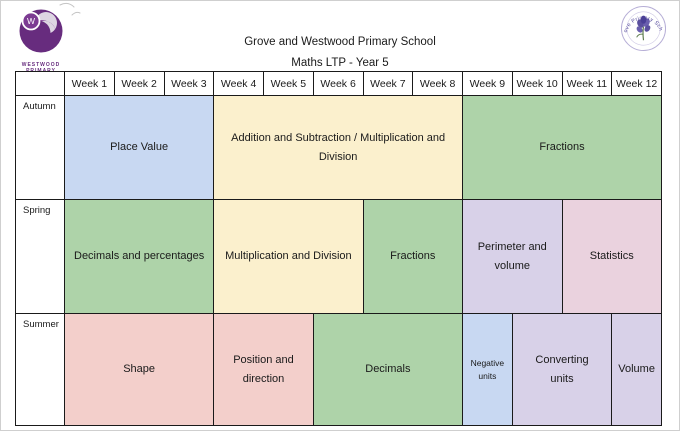 The width and height of the screenshot is (680, 431). Describe the element at coordinates (263, 369) in the screenshot. I see `topic-block-position-and-direction: Position and direction` at that location.